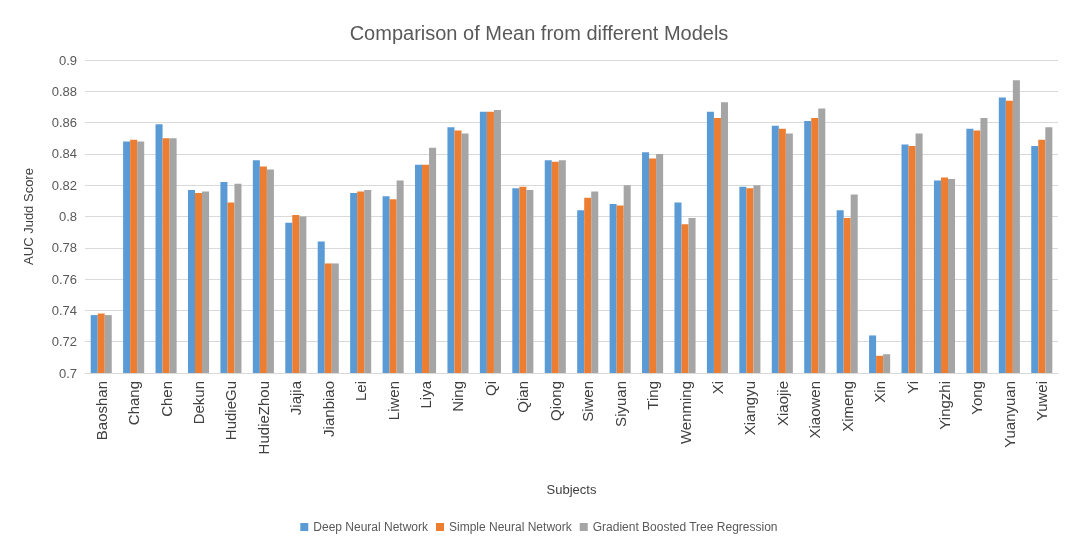 The image size is (1078, 550). What do you see at coordinates (328, 409) in the screenshot?
I see `x-tick-label: Jianbiao` at bounding box center [328, 409].